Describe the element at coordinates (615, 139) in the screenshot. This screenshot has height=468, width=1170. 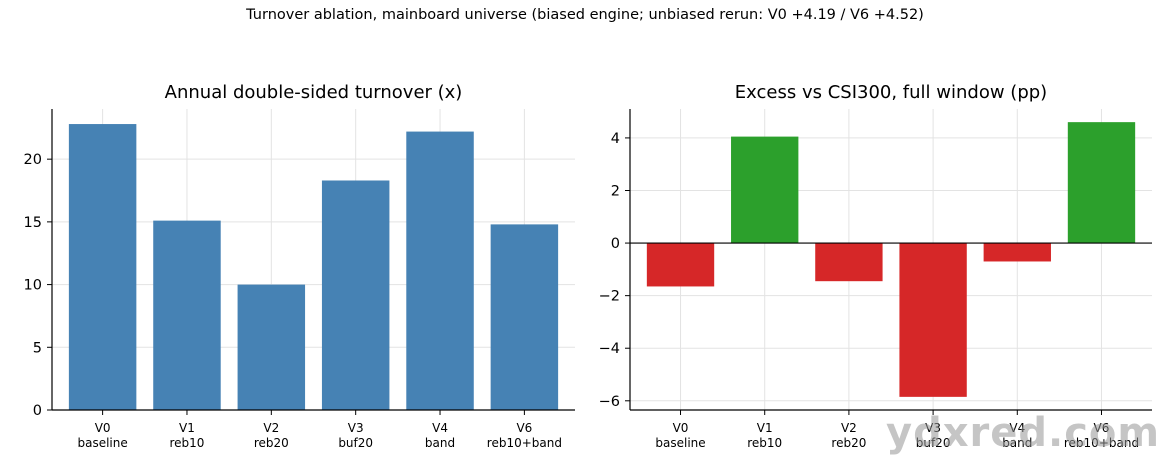
I see `y-tick-label: 4` at that location.